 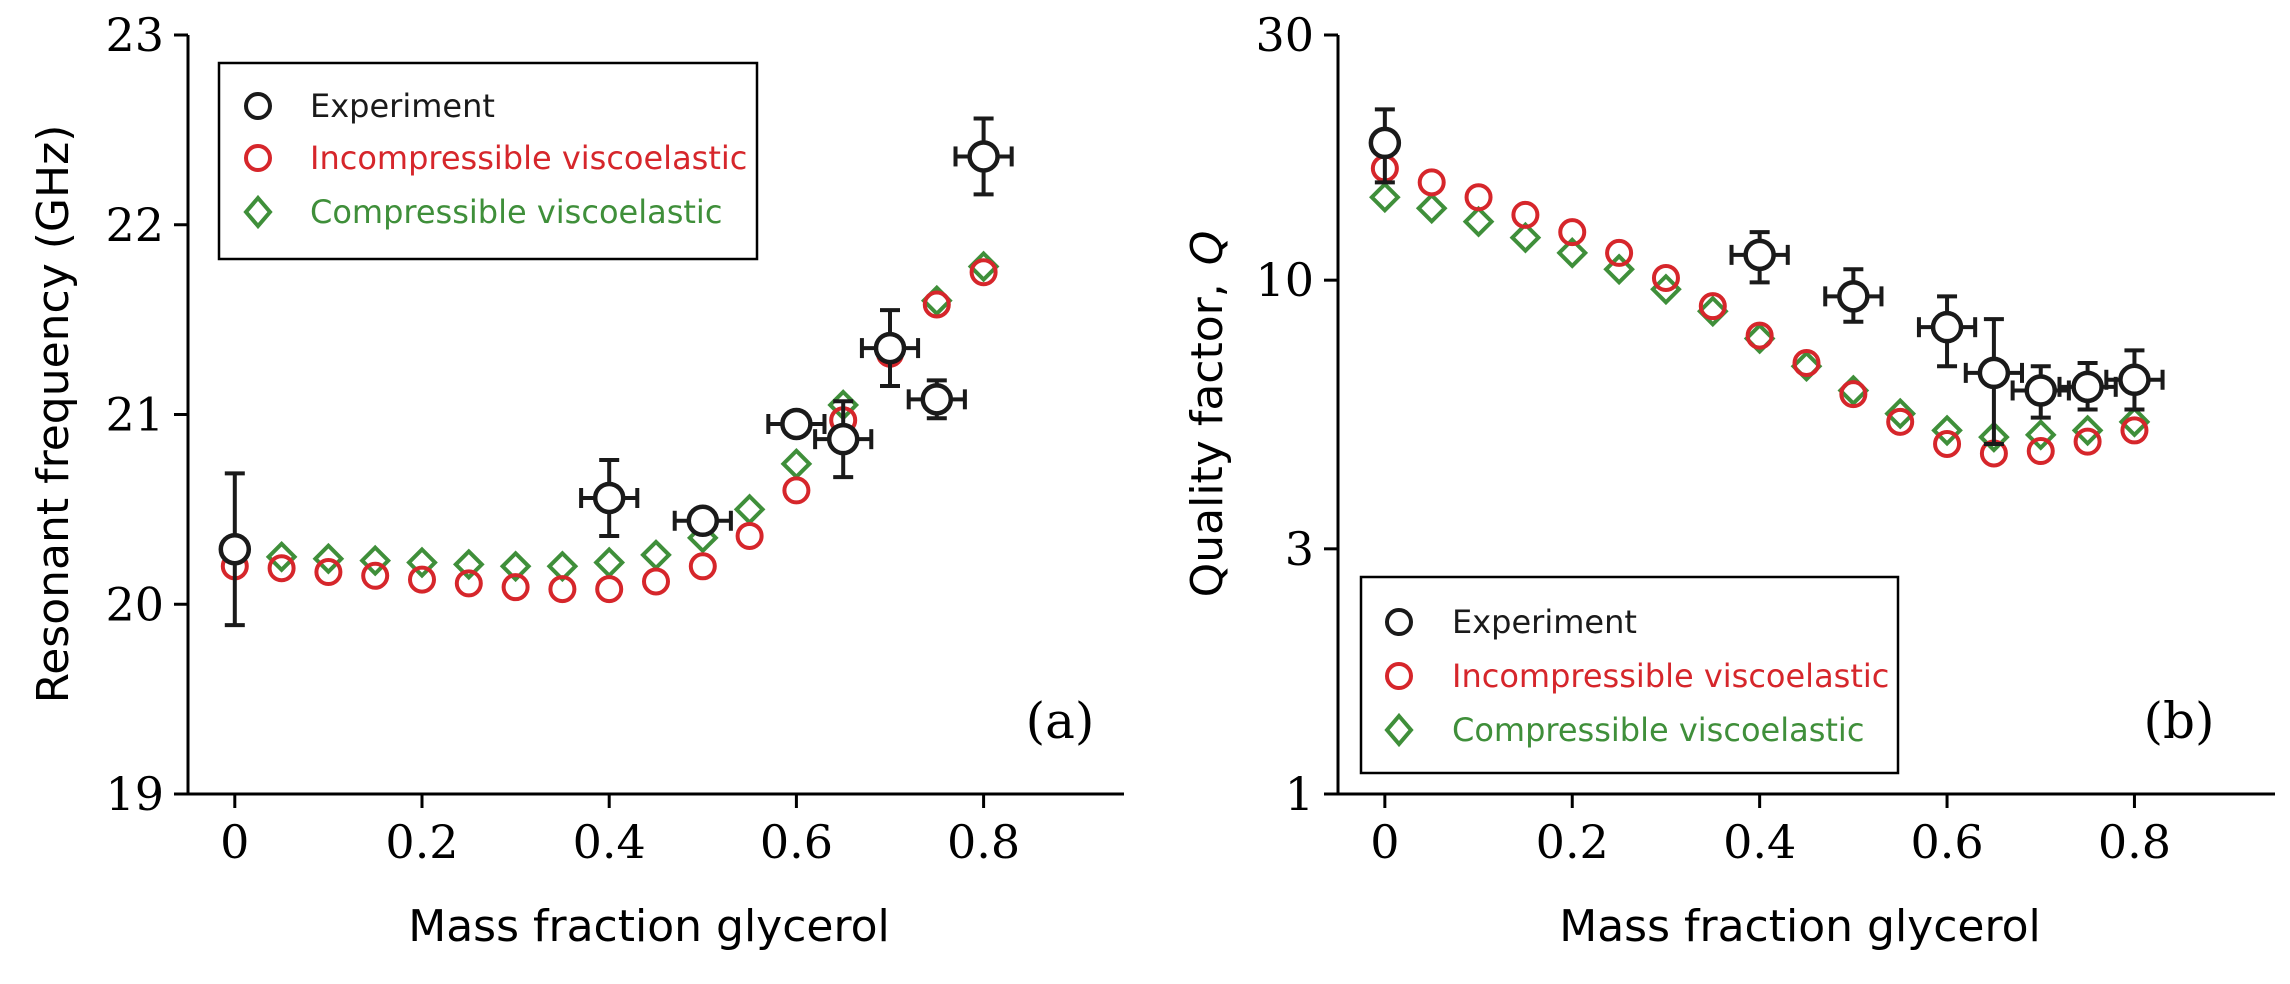 What do you see at coordinates (1572, 842) in the screenshot?
I see `b-x-tick-label: 0.2` at bounding box center [1572, 842].